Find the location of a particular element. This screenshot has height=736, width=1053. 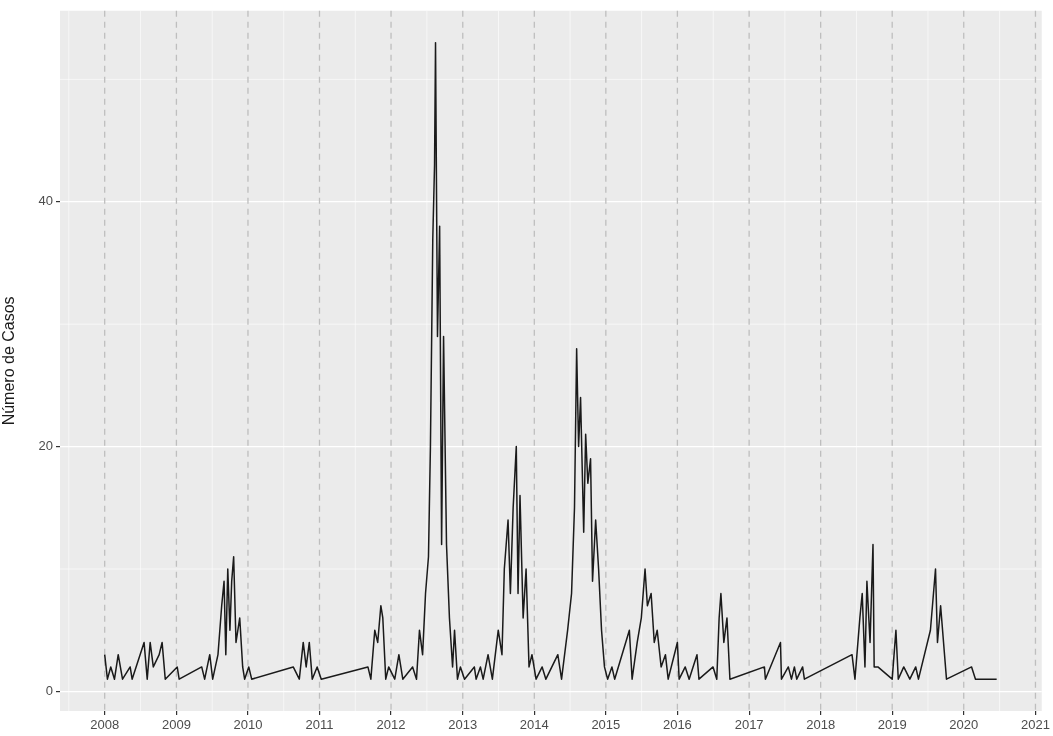

x-tick-label: 2009 is located at coordinates (176, 725).